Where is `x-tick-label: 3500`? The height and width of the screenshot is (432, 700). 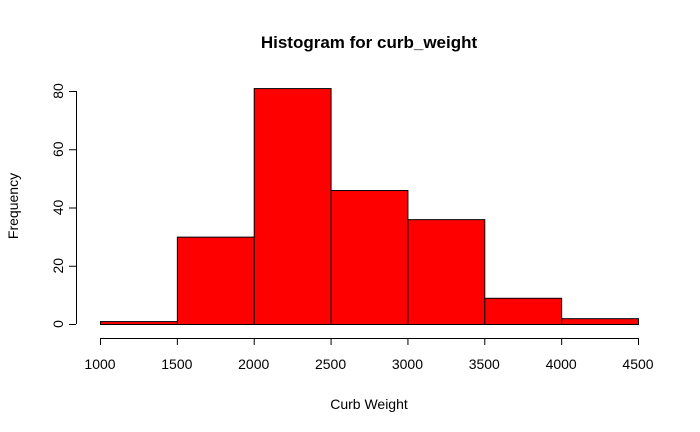
x-tick-label: 3500 is located at coordinates (484, 364).